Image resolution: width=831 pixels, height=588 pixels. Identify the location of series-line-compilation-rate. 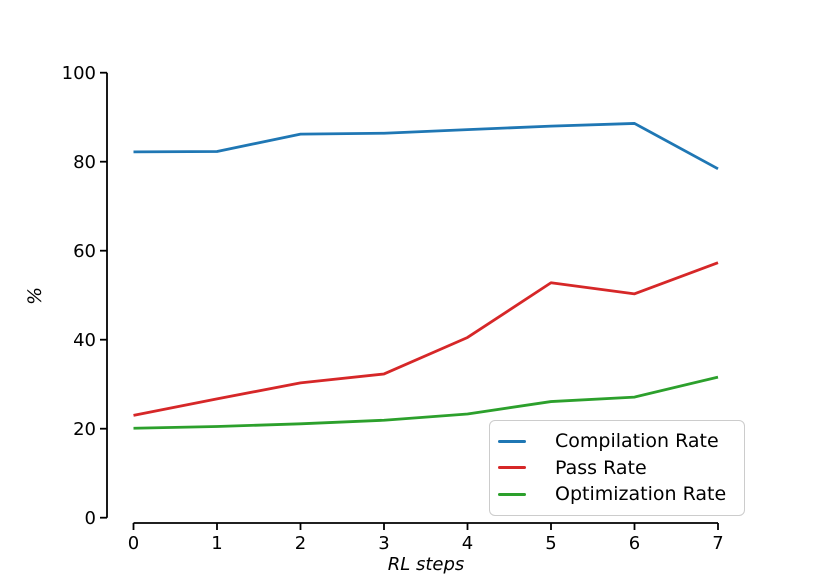
(426, 146).